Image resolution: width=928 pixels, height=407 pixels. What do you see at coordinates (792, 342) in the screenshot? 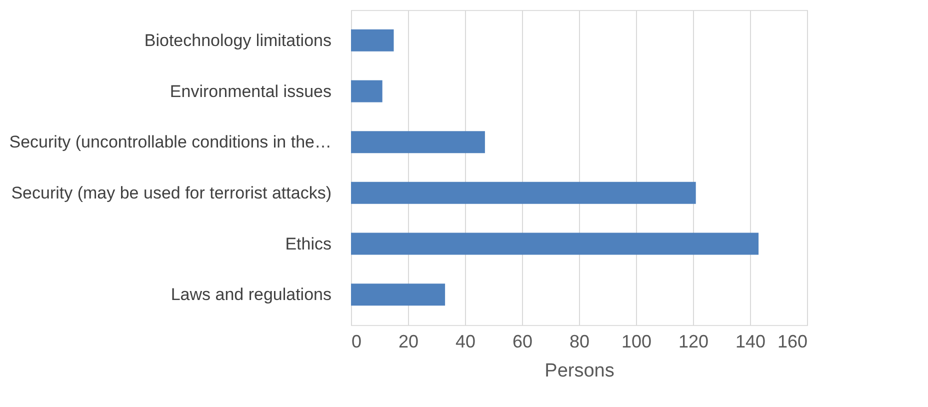
I see `x-tick-label: 160` at bounding box center [792, 342].